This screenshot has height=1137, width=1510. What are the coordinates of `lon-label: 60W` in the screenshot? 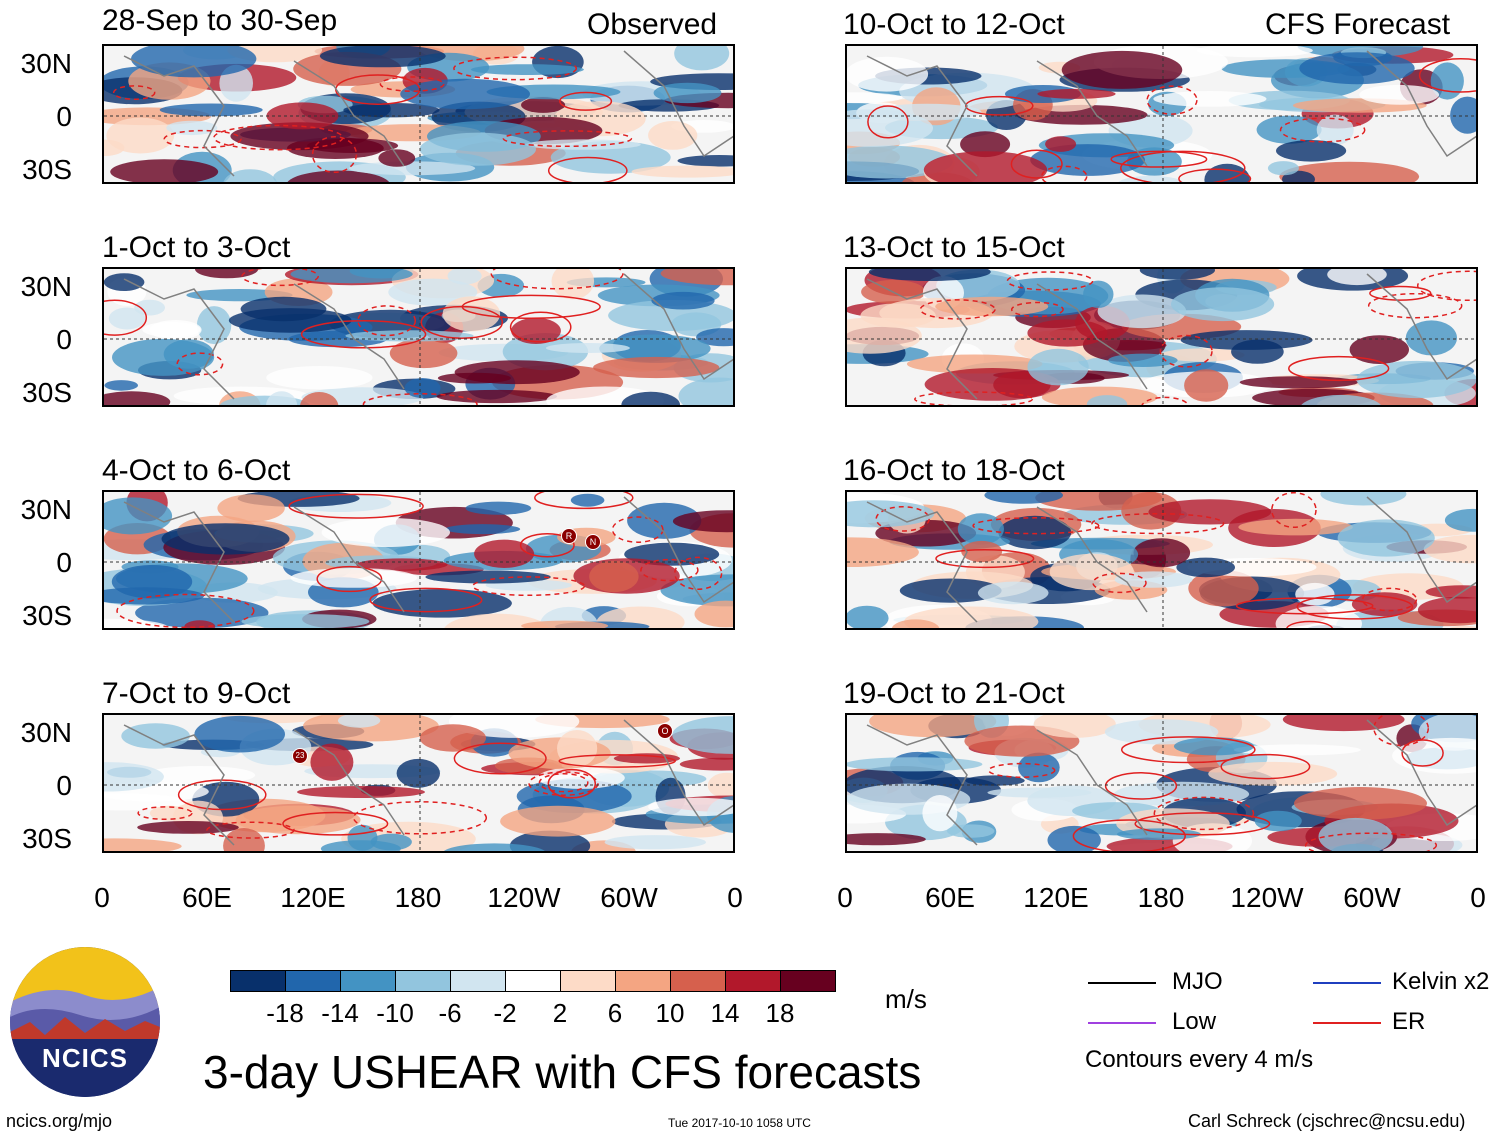 It's located at (1372, 897).